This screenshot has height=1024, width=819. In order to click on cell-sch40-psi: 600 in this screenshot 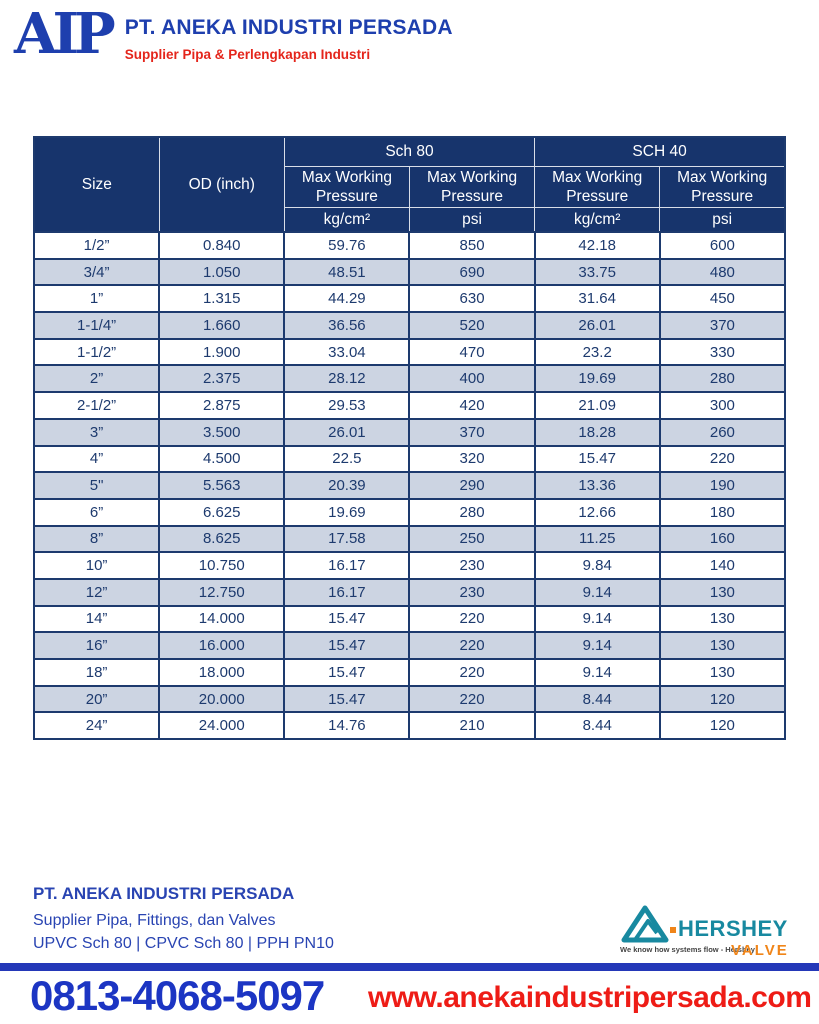, I will do `click(722, 245)`.